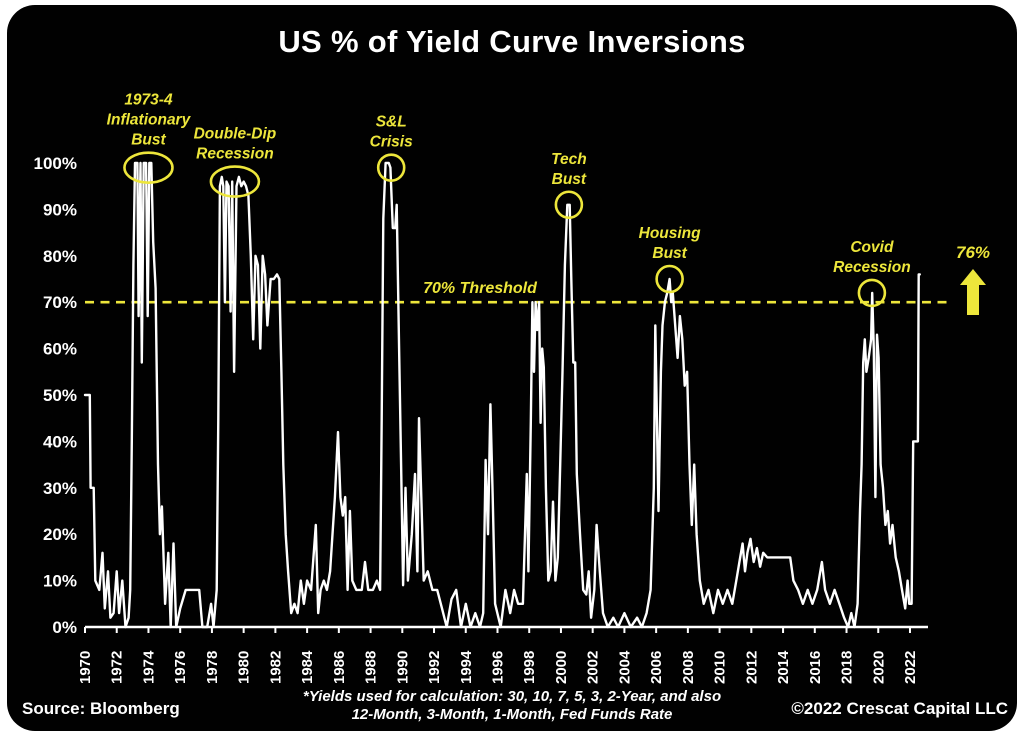  I want to click on chart-title: US % of Yield Curve Inversions, so click(512, 41).